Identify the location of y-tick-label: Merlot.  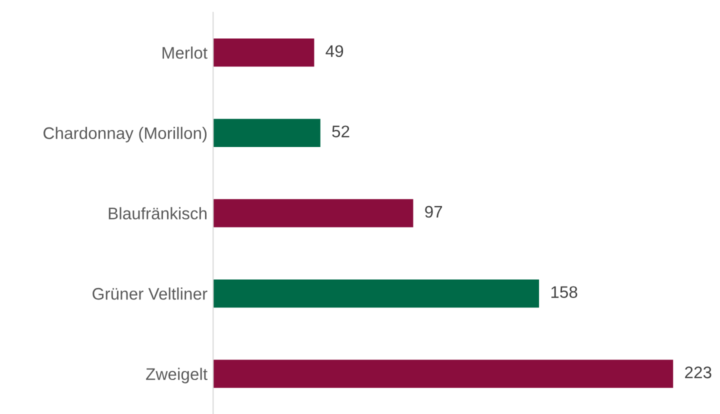
(185, 52).